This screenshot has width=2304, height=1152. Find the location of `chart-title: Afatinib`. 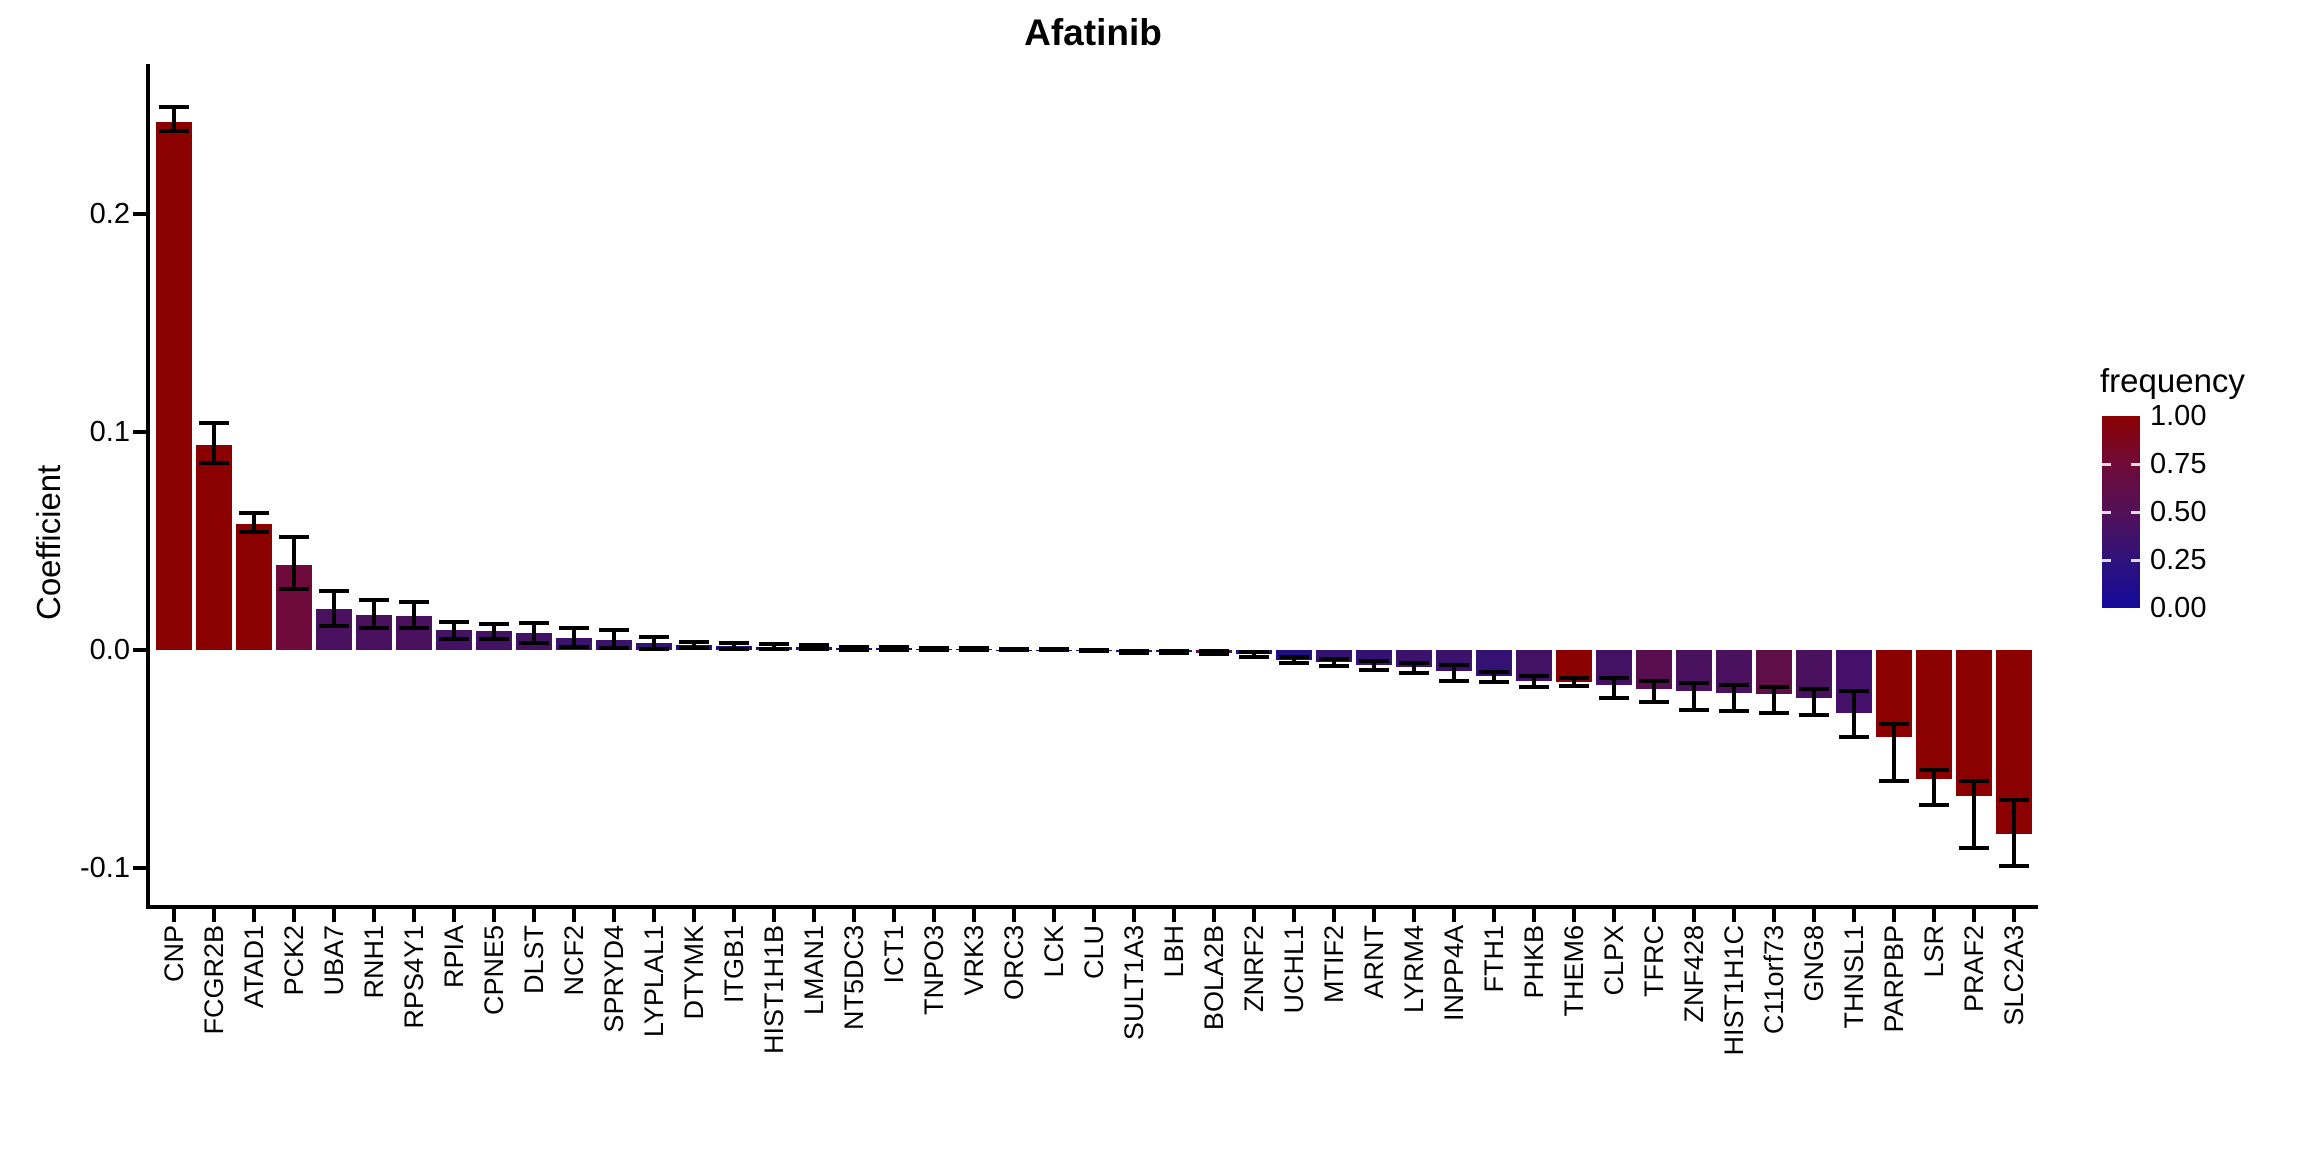

chart-title: Afatinib is located at coordinates (1093, 32).